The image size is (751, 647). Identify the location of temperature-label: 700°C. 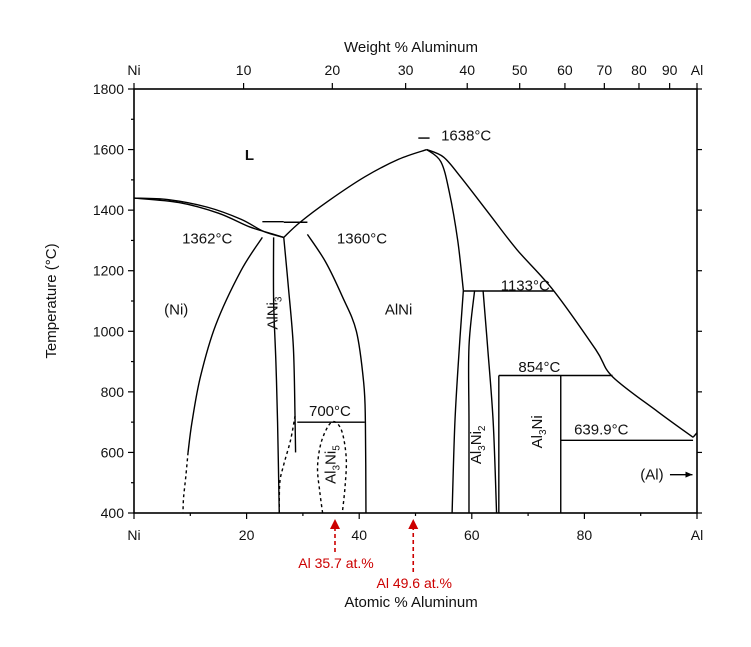
(330, 411).